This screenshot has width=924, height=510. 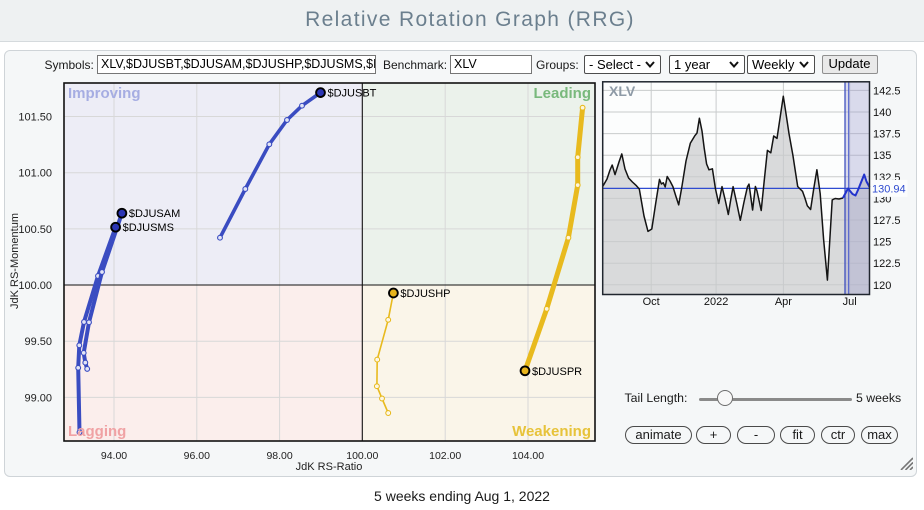 What do you see at coordinates (38, 398) in the screenshot?
I see `svg-text: 99.00` at bounding box center [38, 398].